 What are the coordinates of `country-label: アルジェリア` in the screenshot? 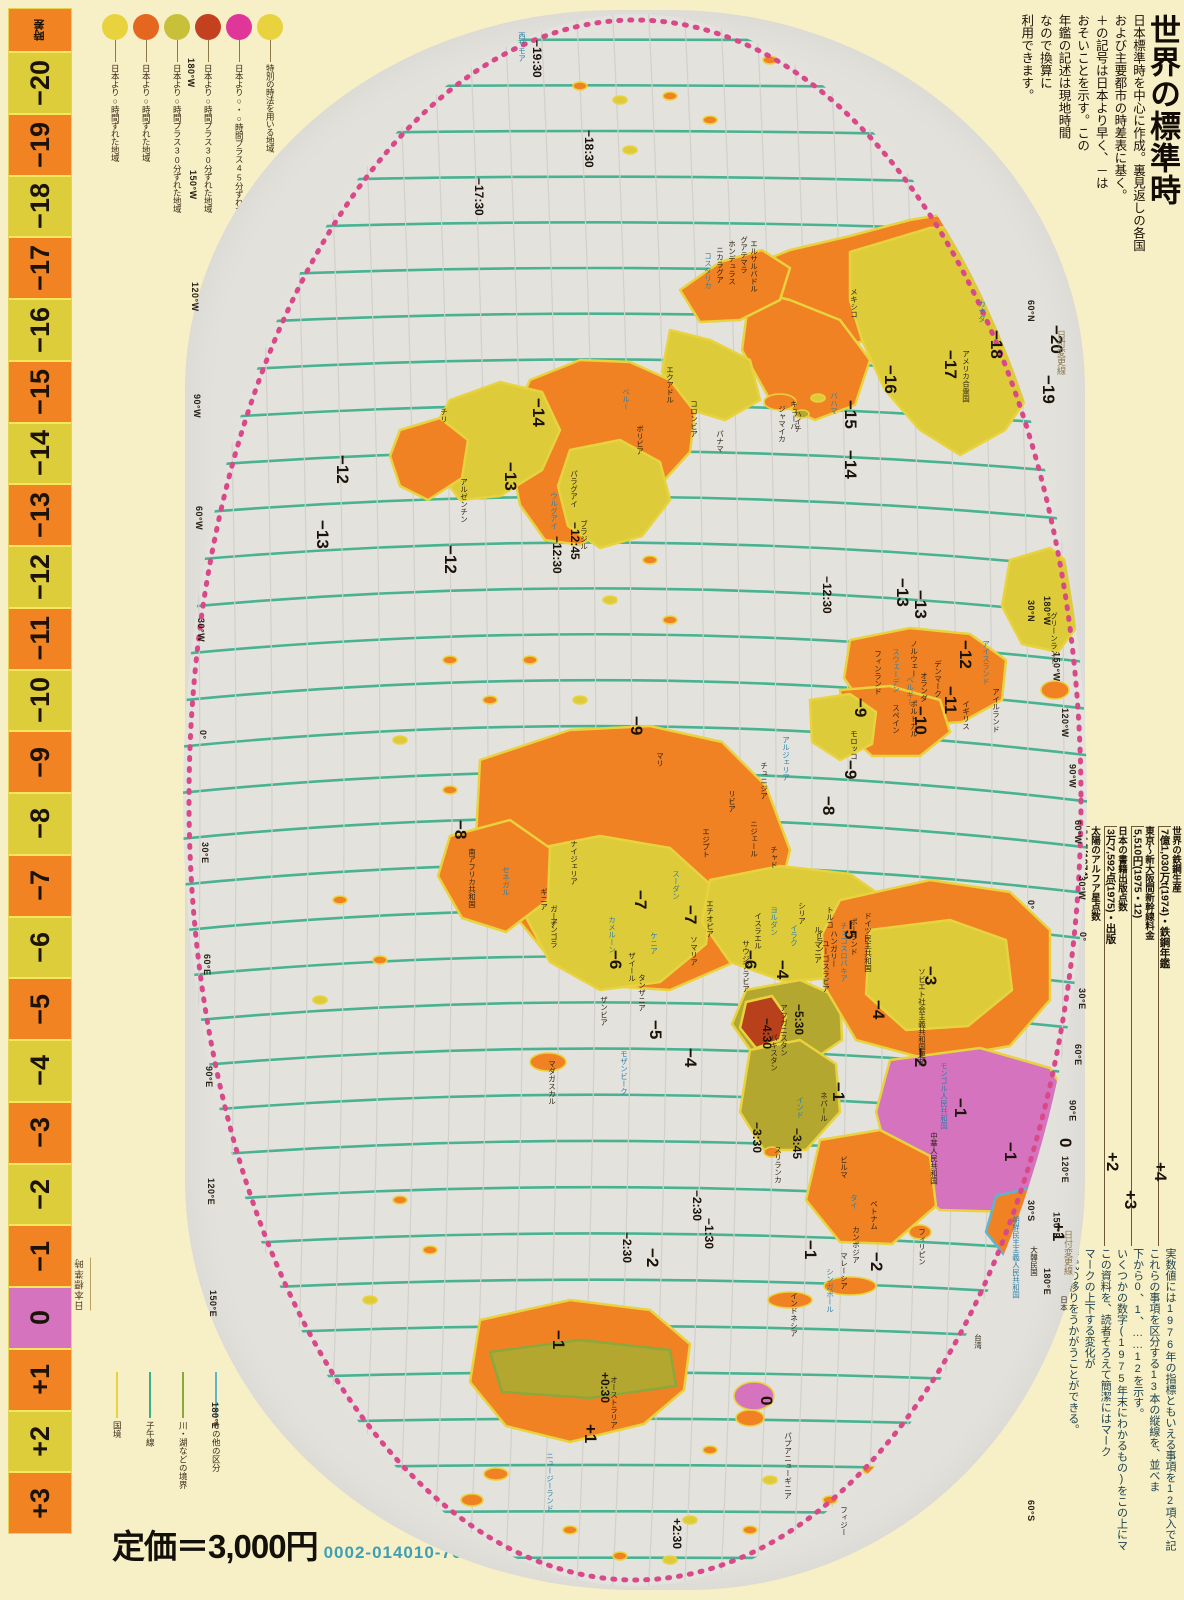 It's located at (786, 758).